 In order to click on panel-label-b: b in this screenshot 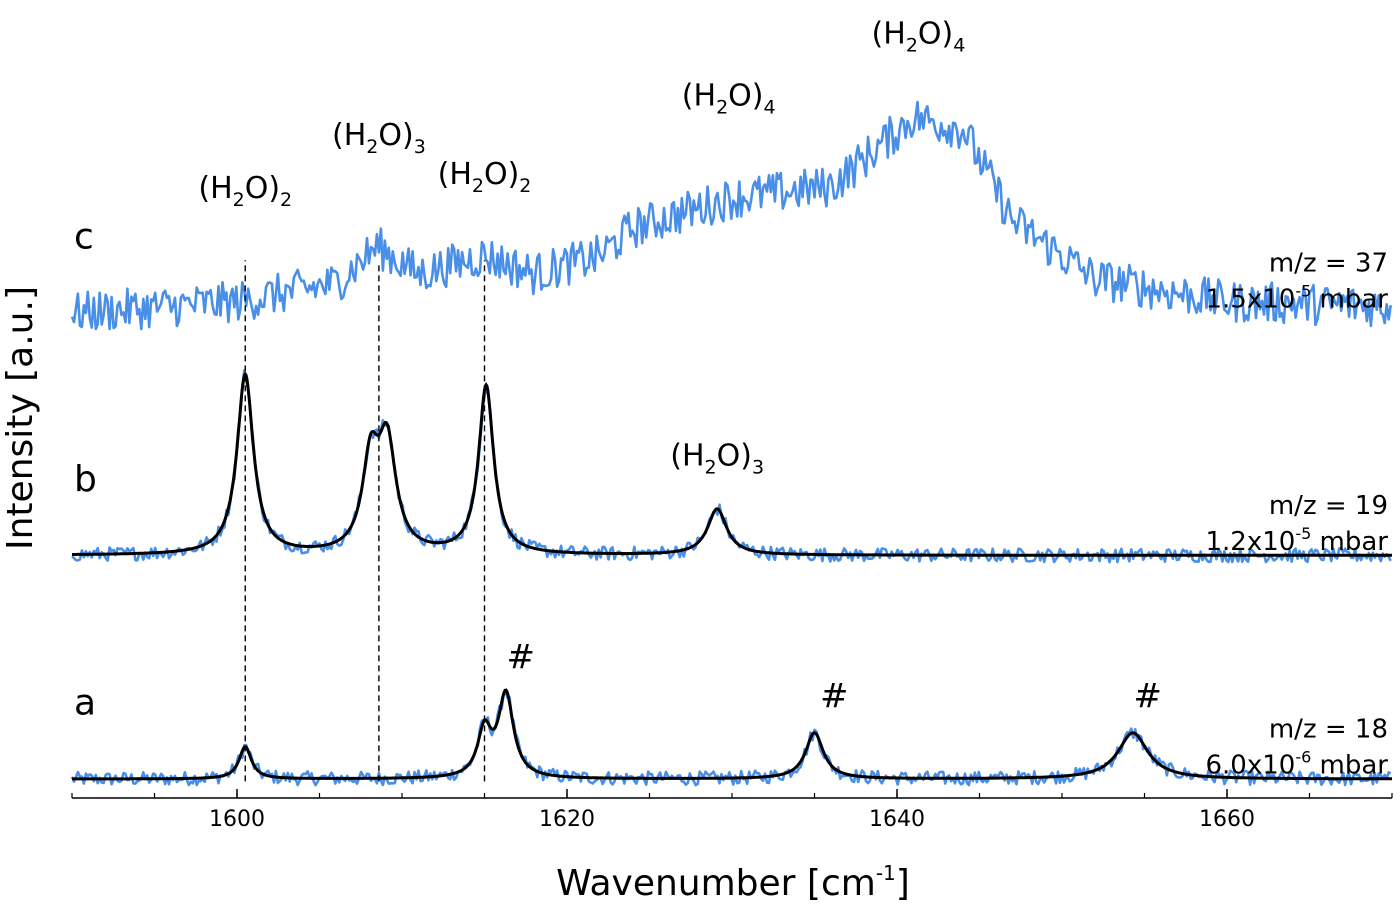, I will do `click(85, 479)`.